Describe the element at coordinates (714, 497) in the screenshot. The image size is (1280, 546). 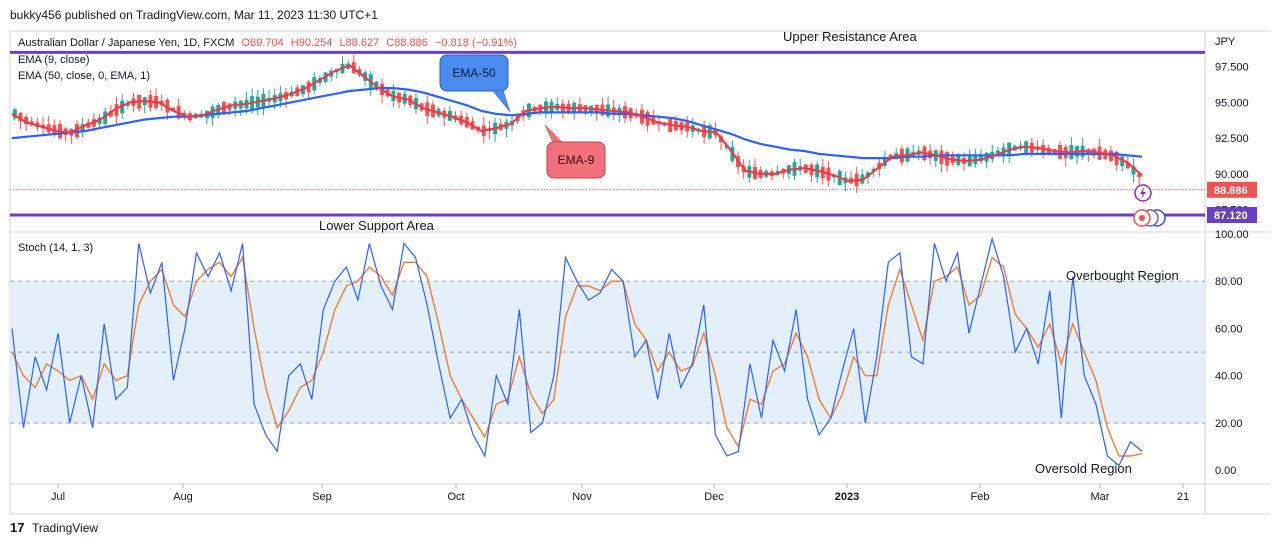
I see `time-tick: Dec` at that location.